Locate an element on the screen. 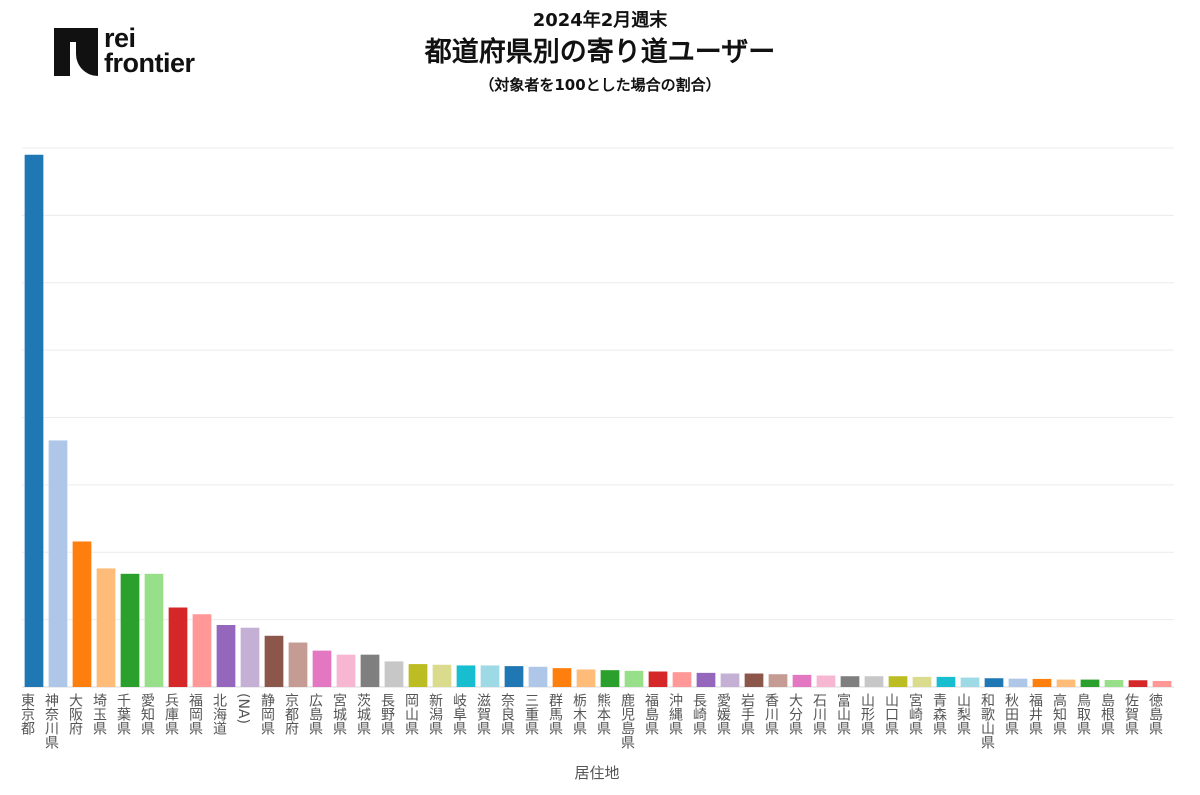 The height and width of the screenshot is (795, 1200). bar-岡山県 is located at coordinates (418, 675).